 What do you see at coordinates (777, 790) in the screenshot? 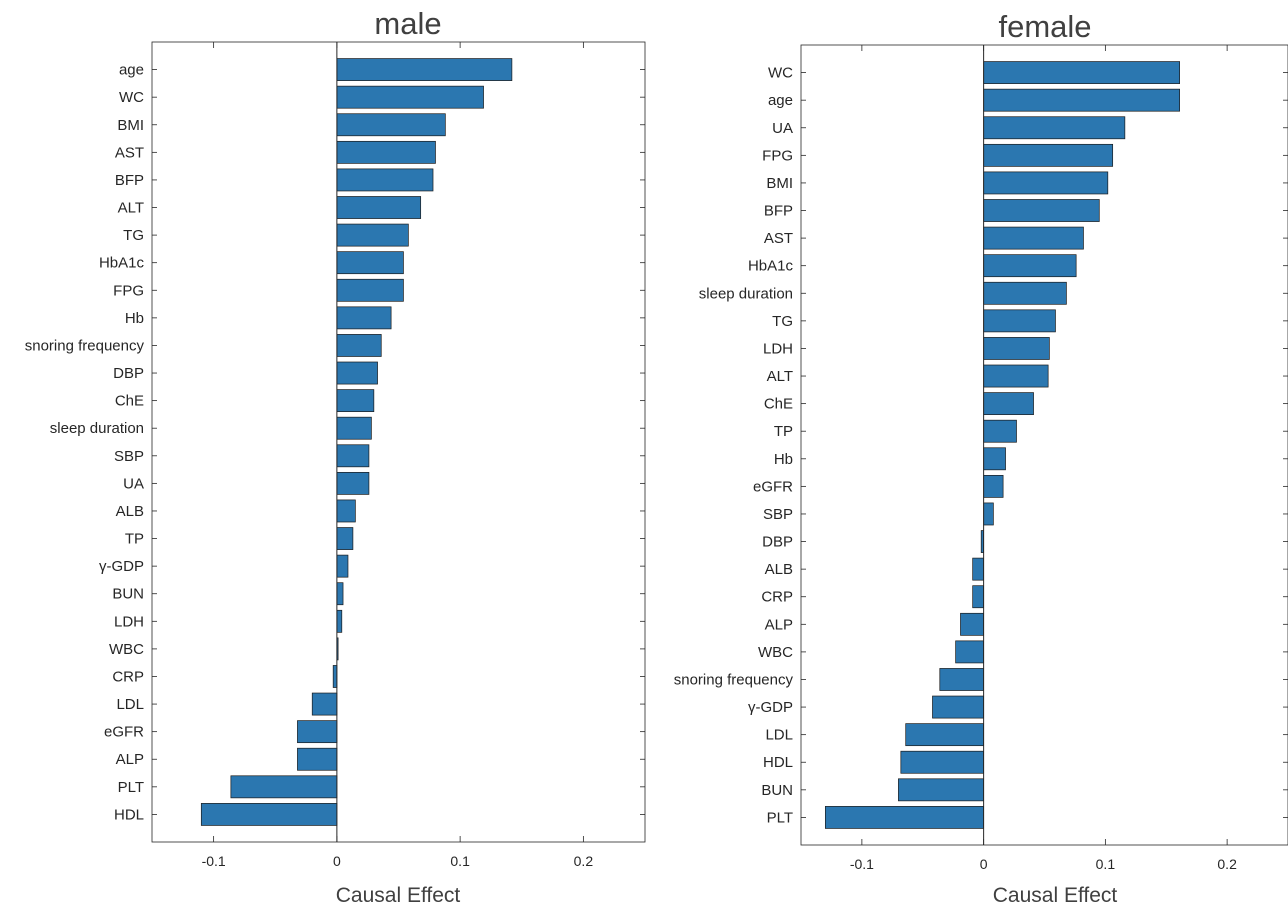
I see `category-label: BUN` at bounding box center [777, 790].